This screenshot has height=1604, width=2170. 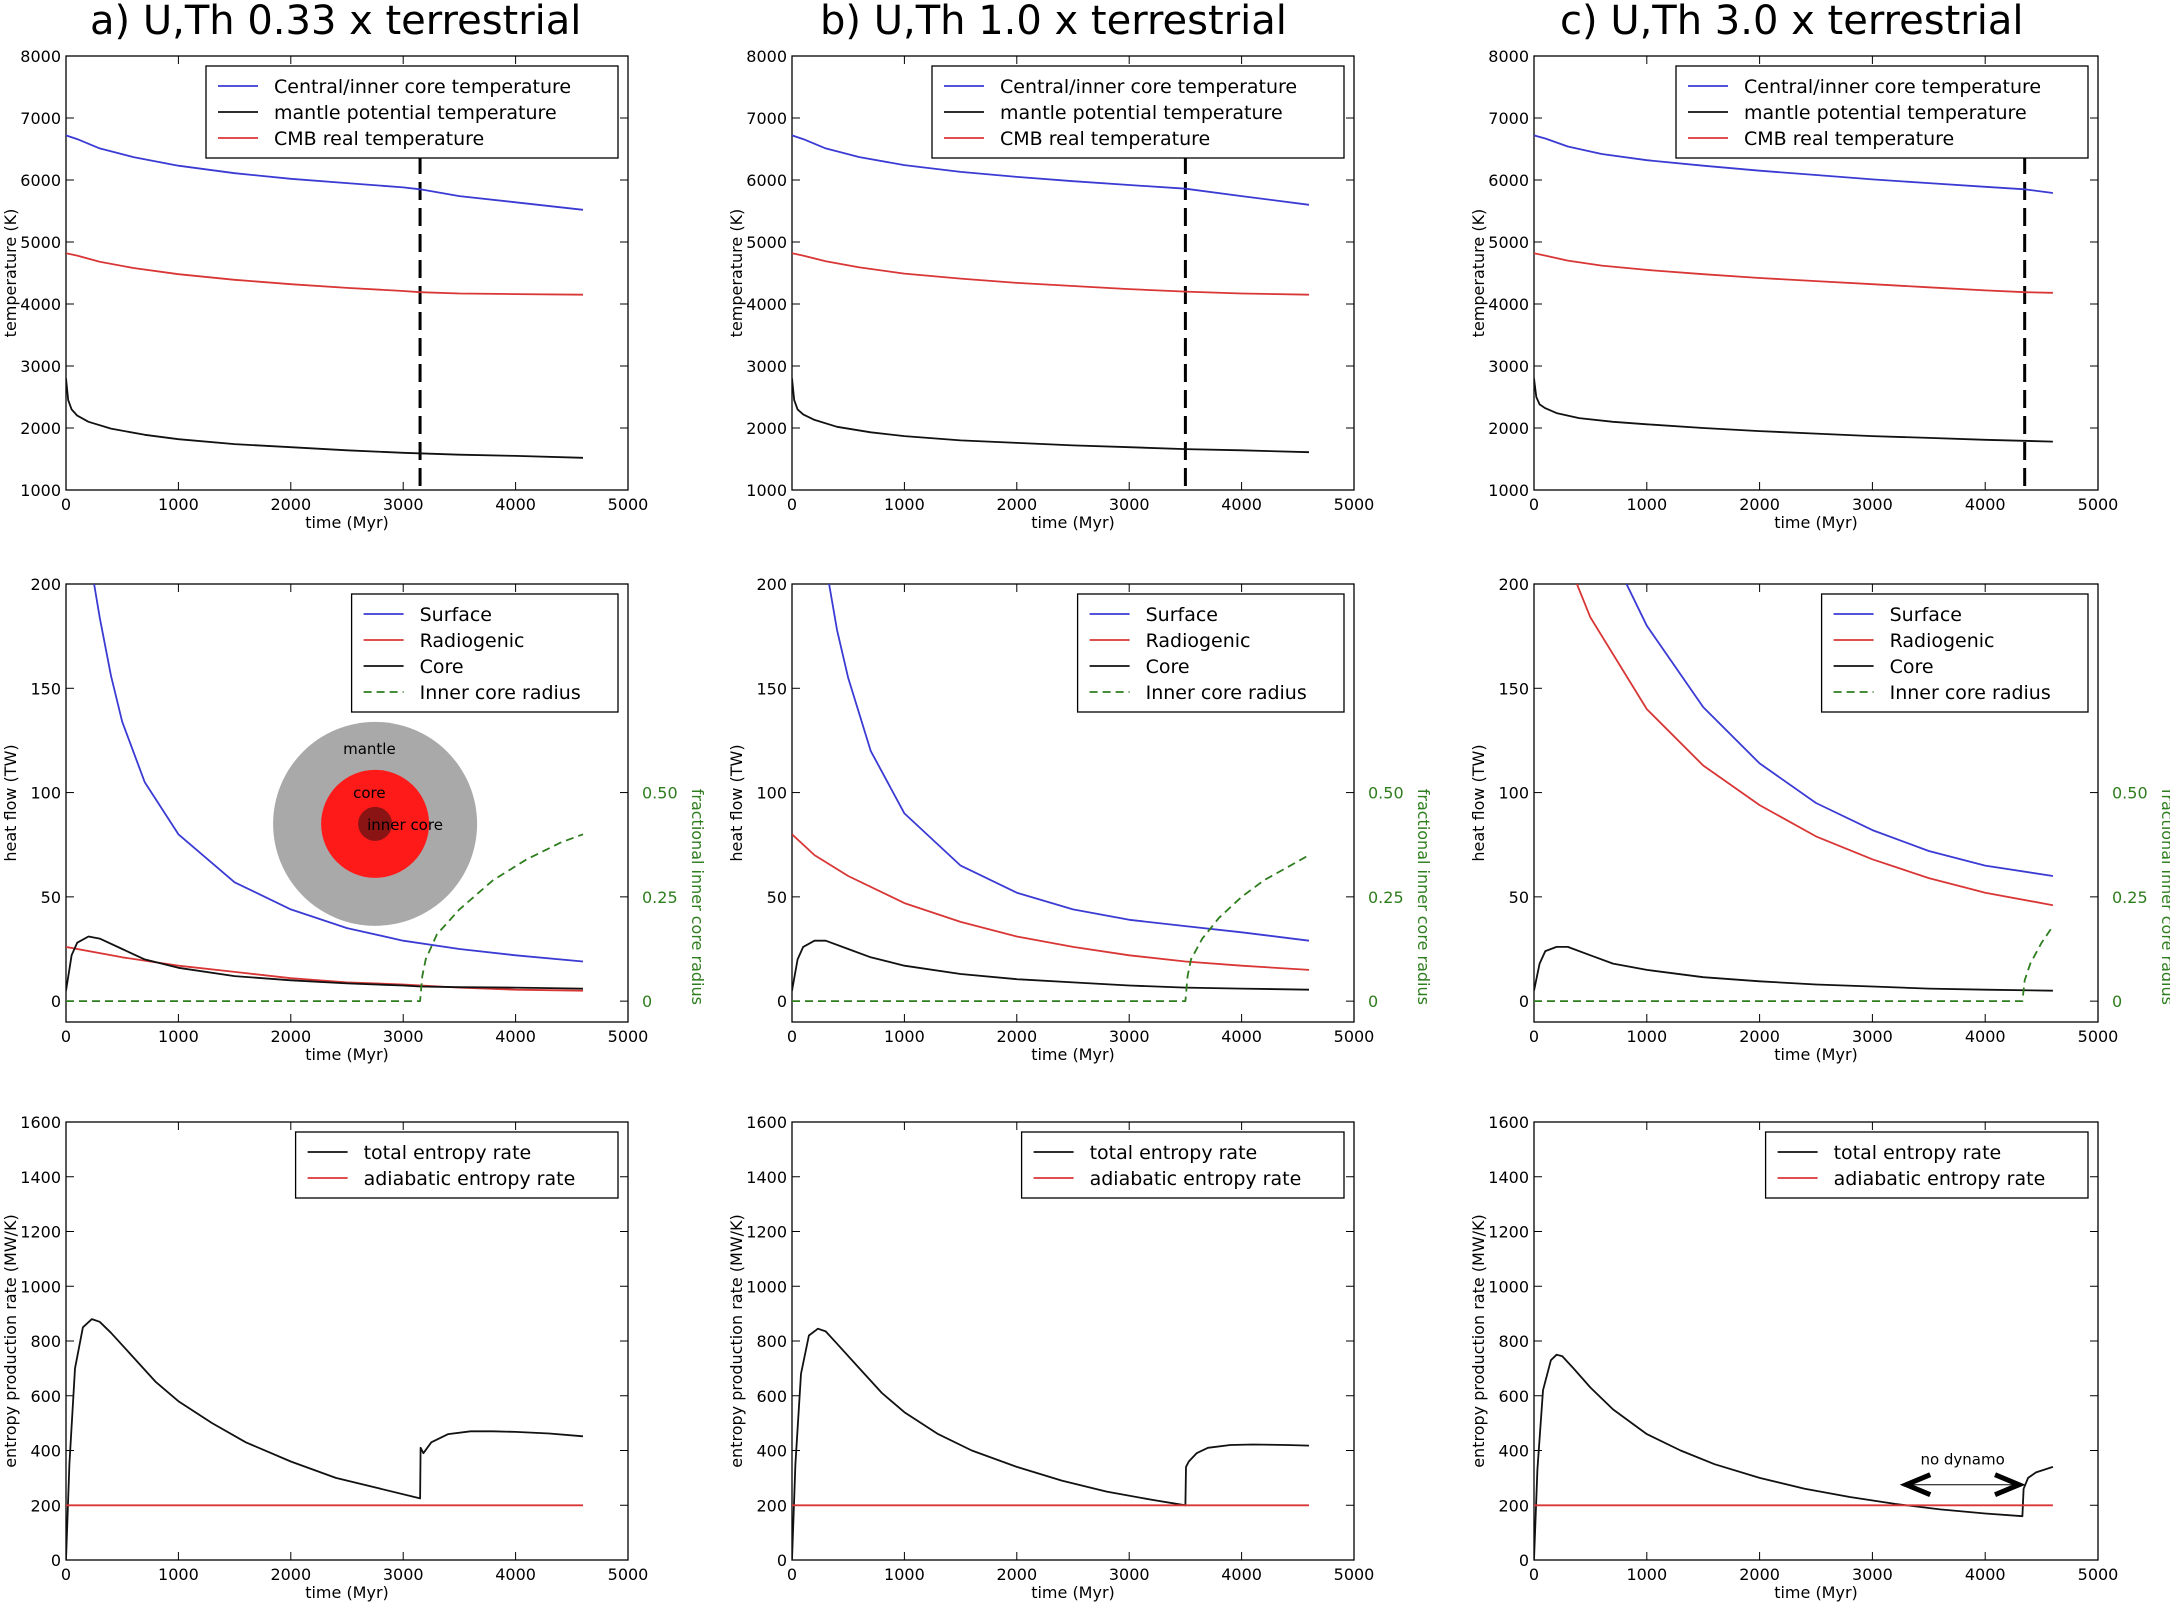 I want to click on legend-label: total entropy rate, so click(x=1174, y=1153).